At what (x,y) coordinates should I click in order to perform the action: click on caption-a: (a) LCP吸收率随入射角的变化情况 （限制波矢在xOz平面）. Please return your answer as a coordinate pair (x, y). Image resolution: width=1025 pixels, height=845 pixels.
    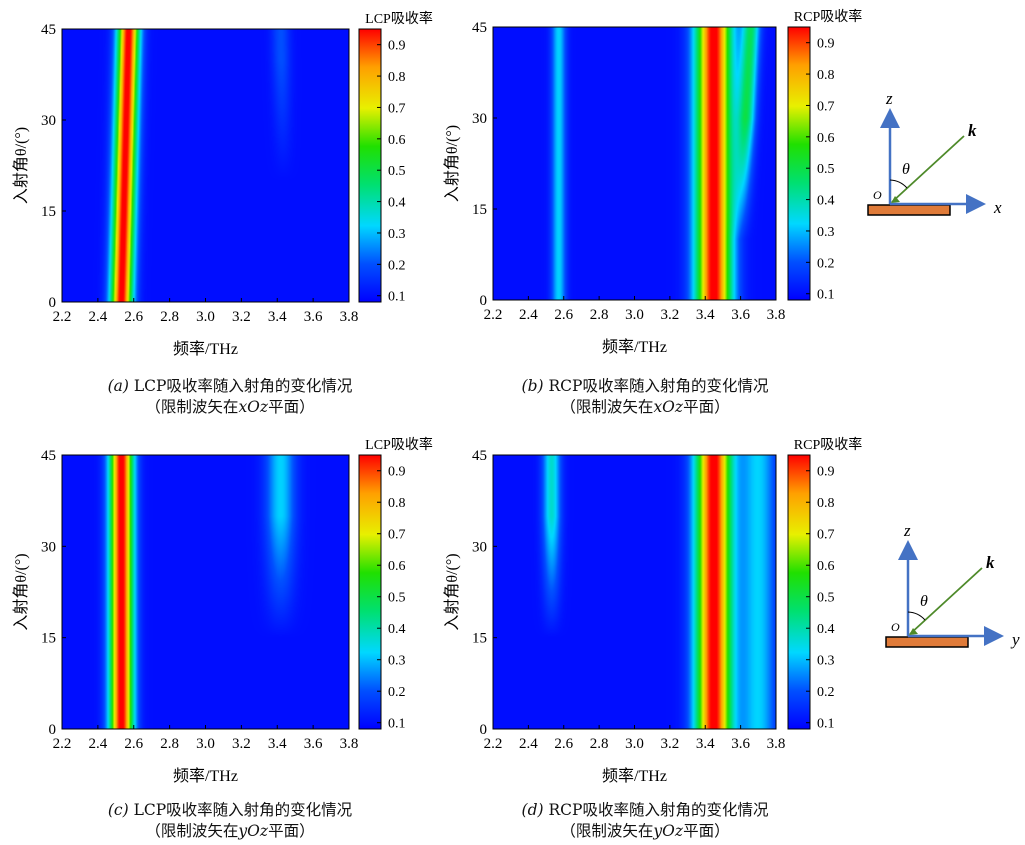
    Looking at the image, I should click on (230, 396).